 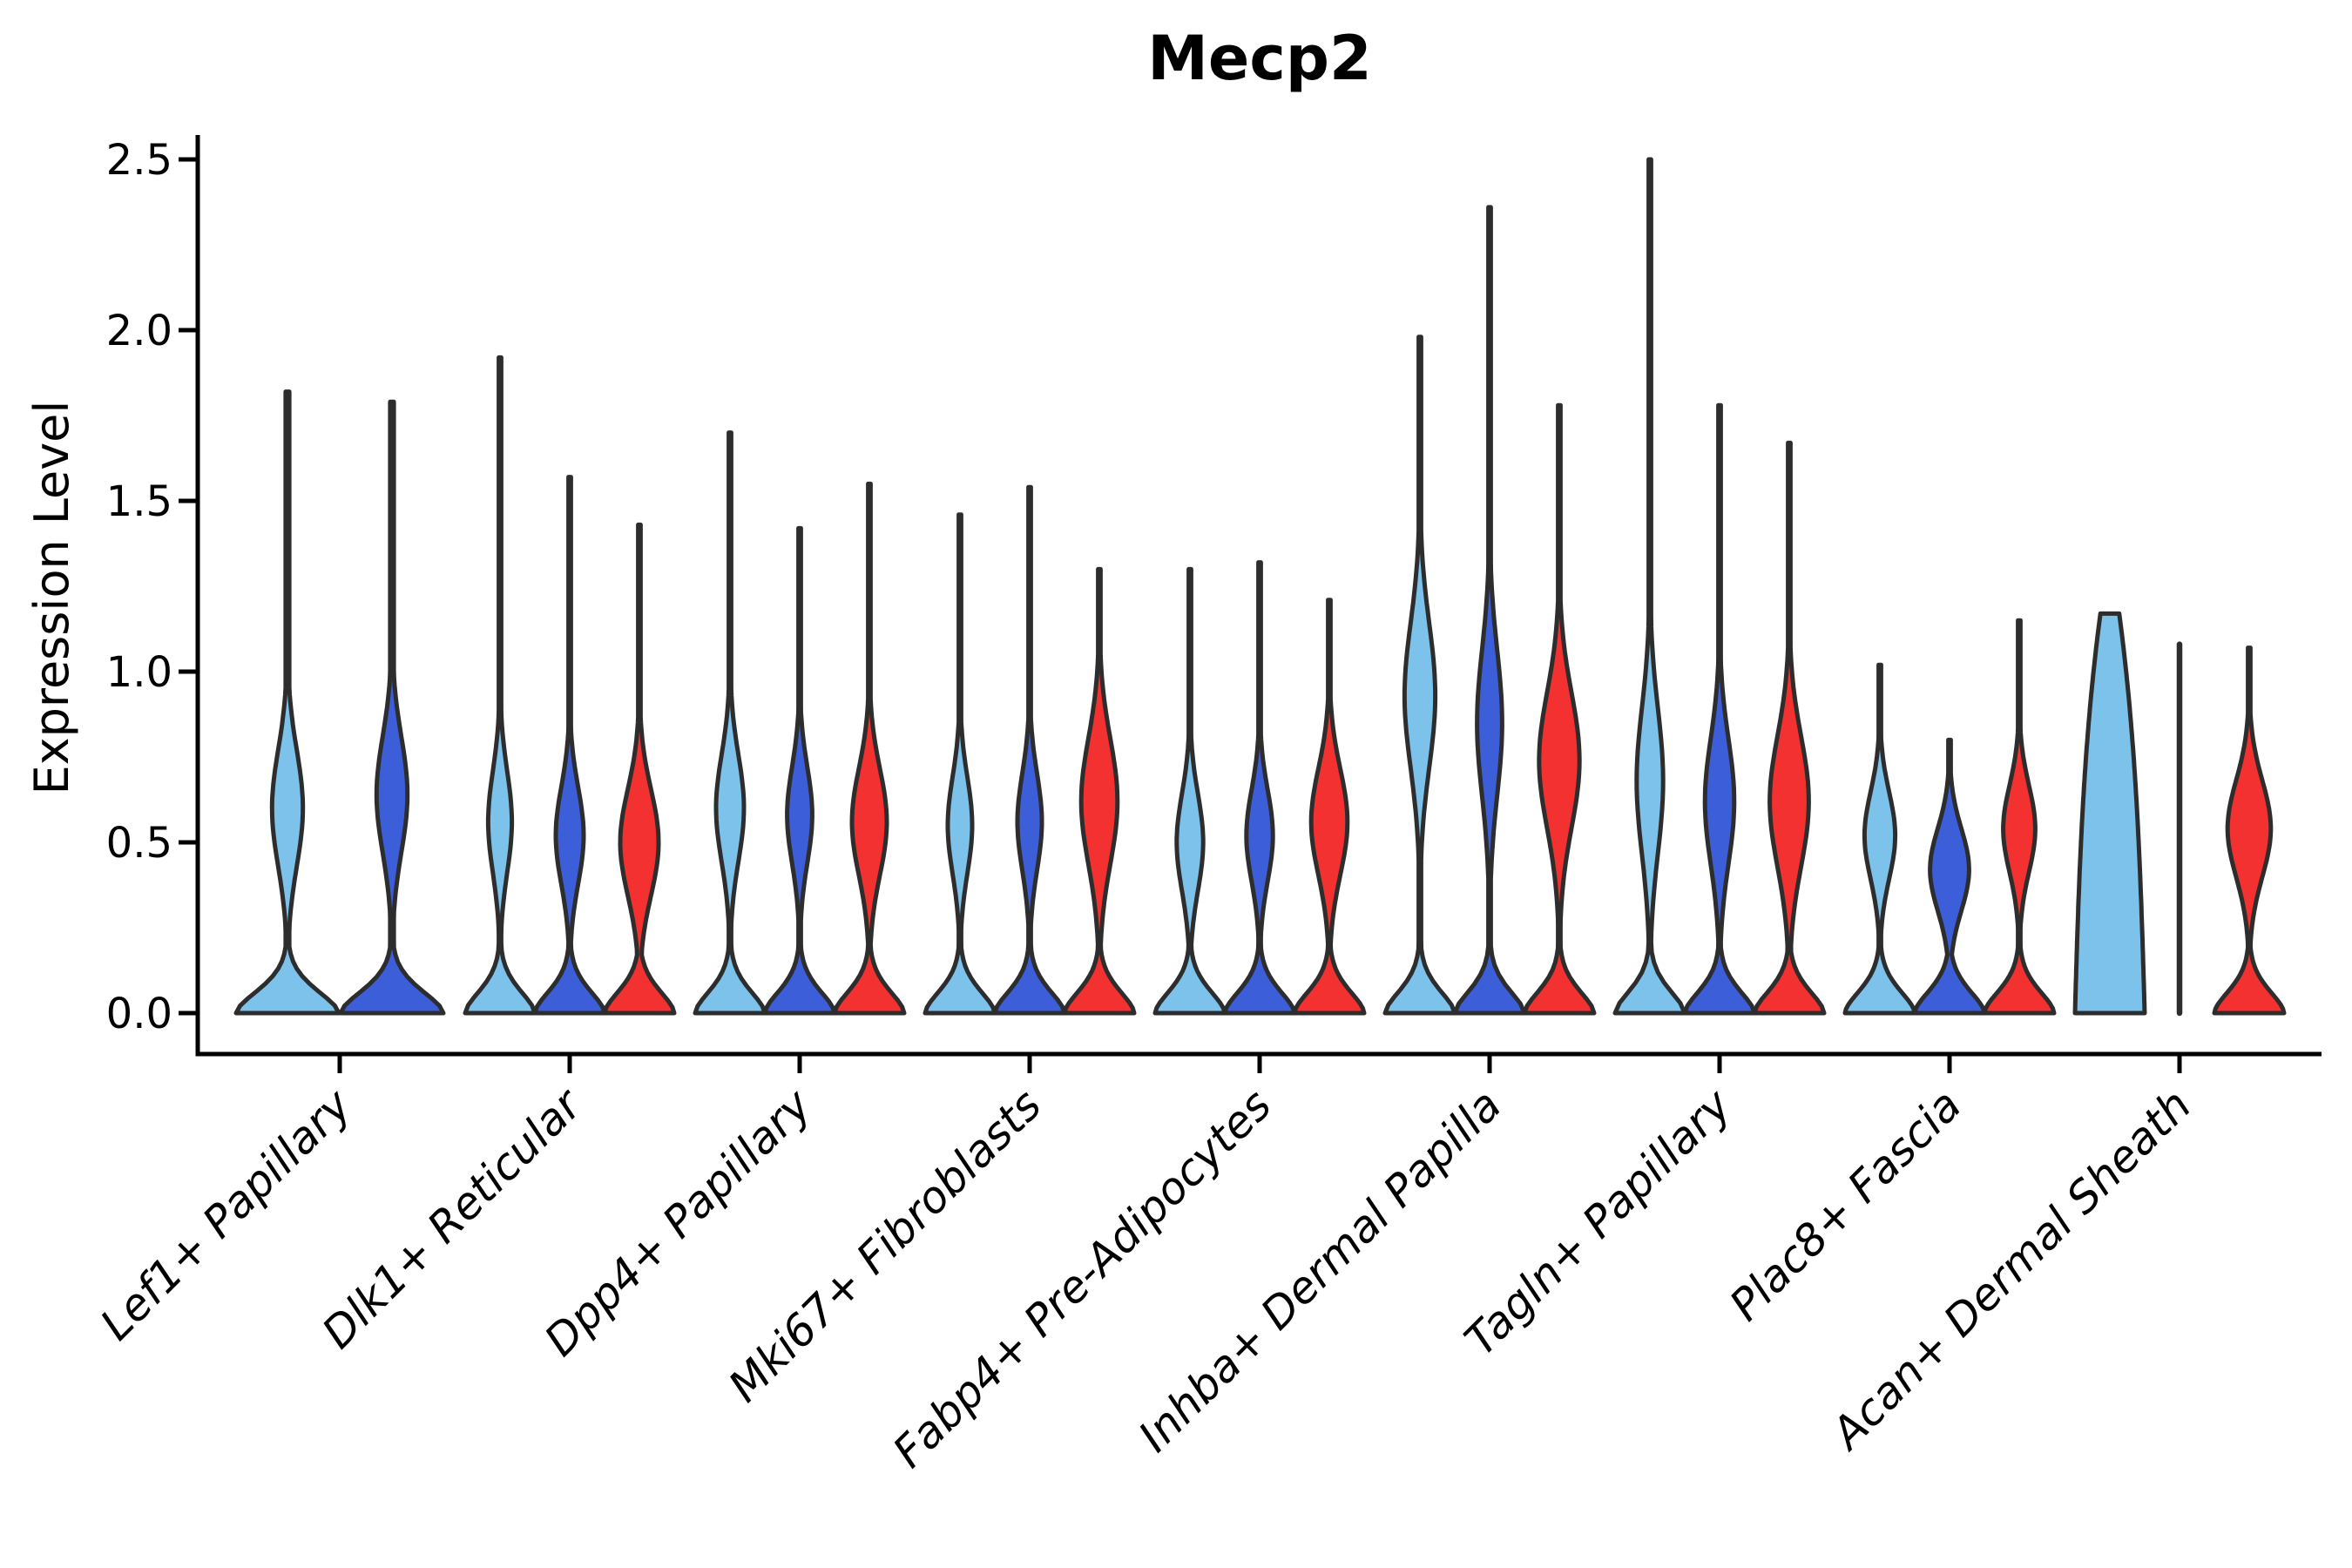 What do you see at coordinates (139, 501) in the screenshot?
I see `y-tick-label: 1.5` at bounding box center [139, 501].